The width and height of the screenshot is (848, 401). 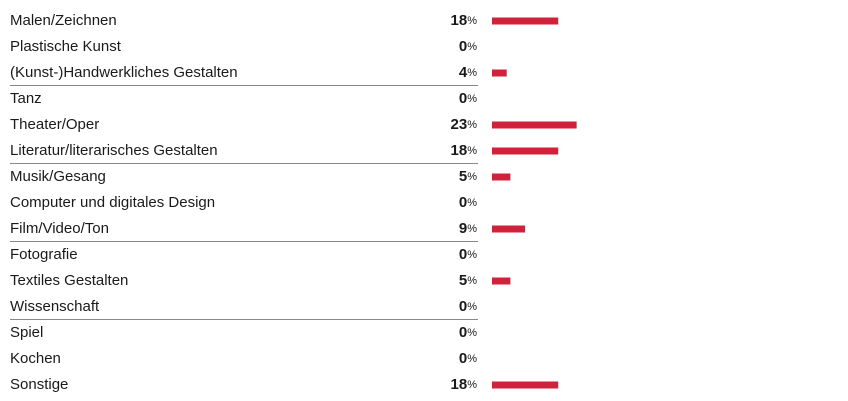 What do you see at coordinates (55, 306) in the screenshot?
I see `category-label: Wissenschaft` at bounding box center [55, 306].